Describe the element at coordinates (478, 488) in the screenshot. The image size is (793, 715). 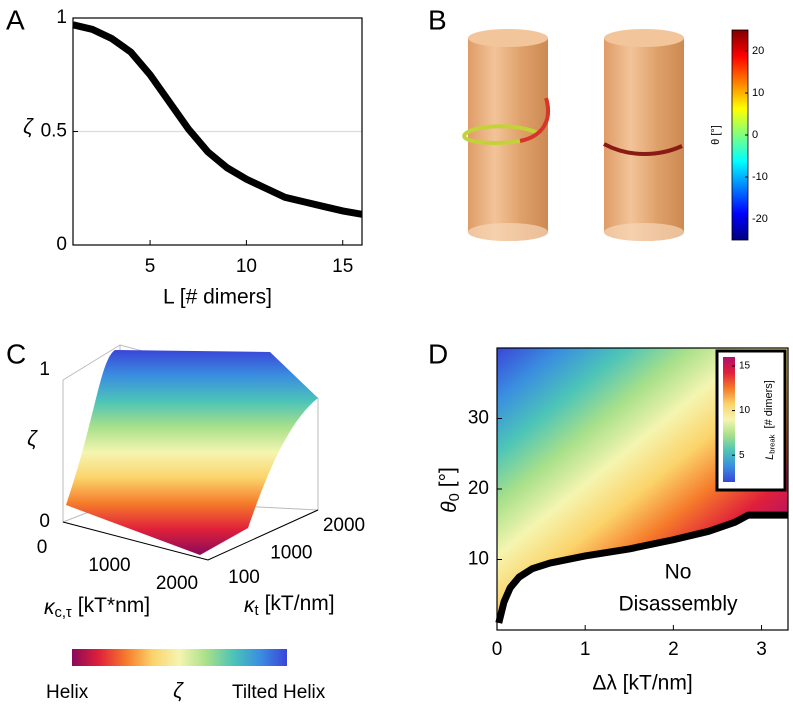
I see `y-tick-label: 20` at that location.